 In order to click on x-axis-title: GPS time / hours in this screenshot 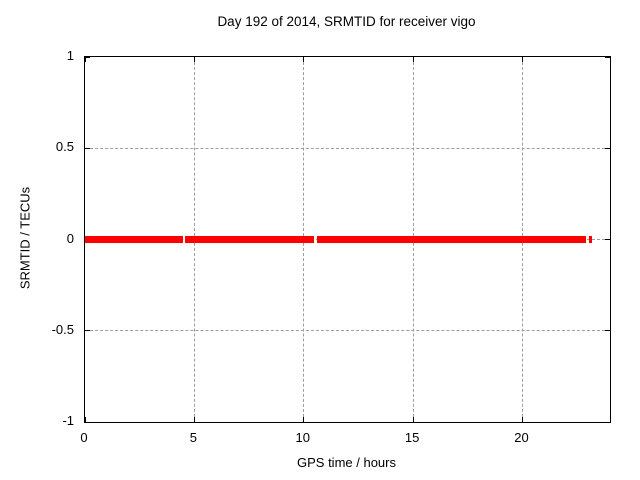, I will do `click(346, 462)`.